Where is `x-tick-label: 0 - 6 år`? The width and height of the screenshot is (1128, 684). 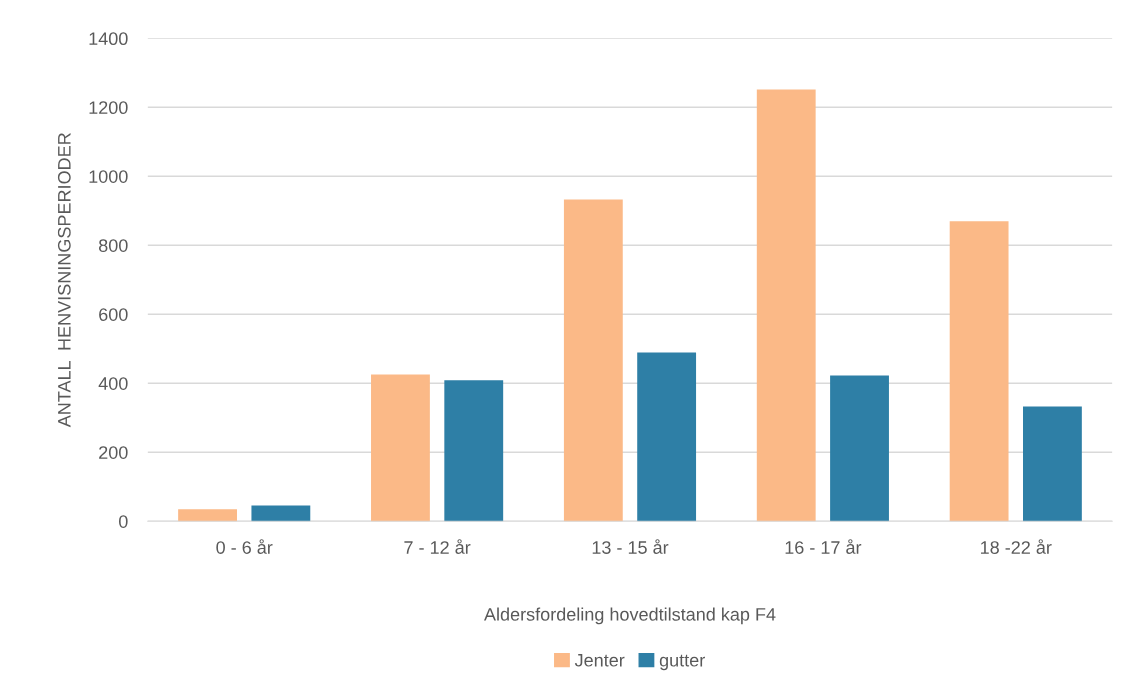 x-tick-label: 0 - 6 år is located at coordinates (244, 546).